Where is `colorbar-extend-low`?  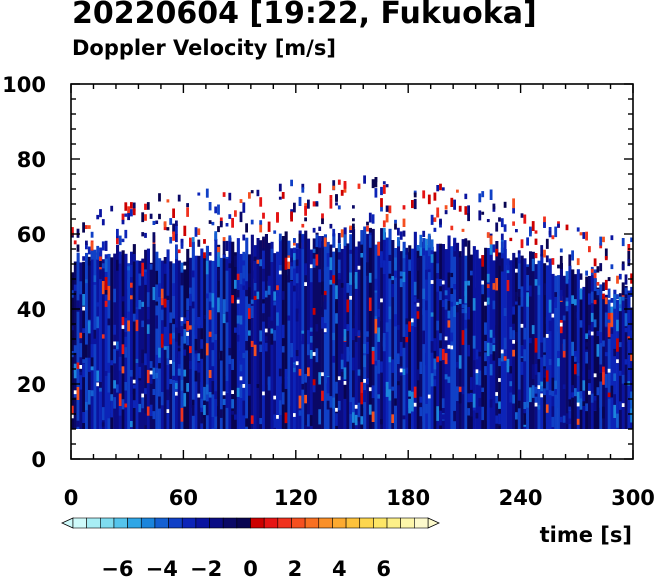 colorbar-extend-low is located at coordinates (67, 523).